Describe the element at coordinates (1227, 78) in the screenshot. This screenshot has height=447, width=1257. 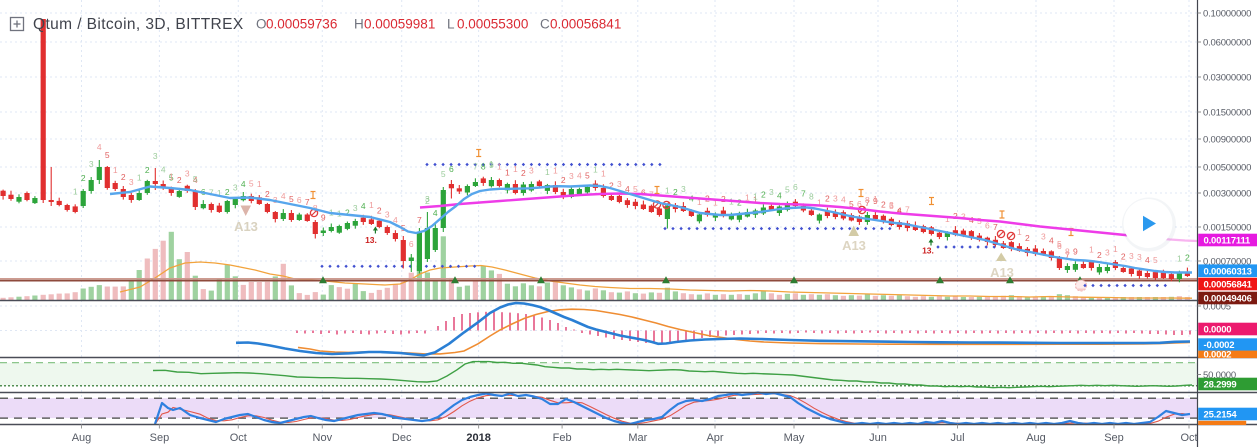
I see `svg-text: 0.03000000` at that location.